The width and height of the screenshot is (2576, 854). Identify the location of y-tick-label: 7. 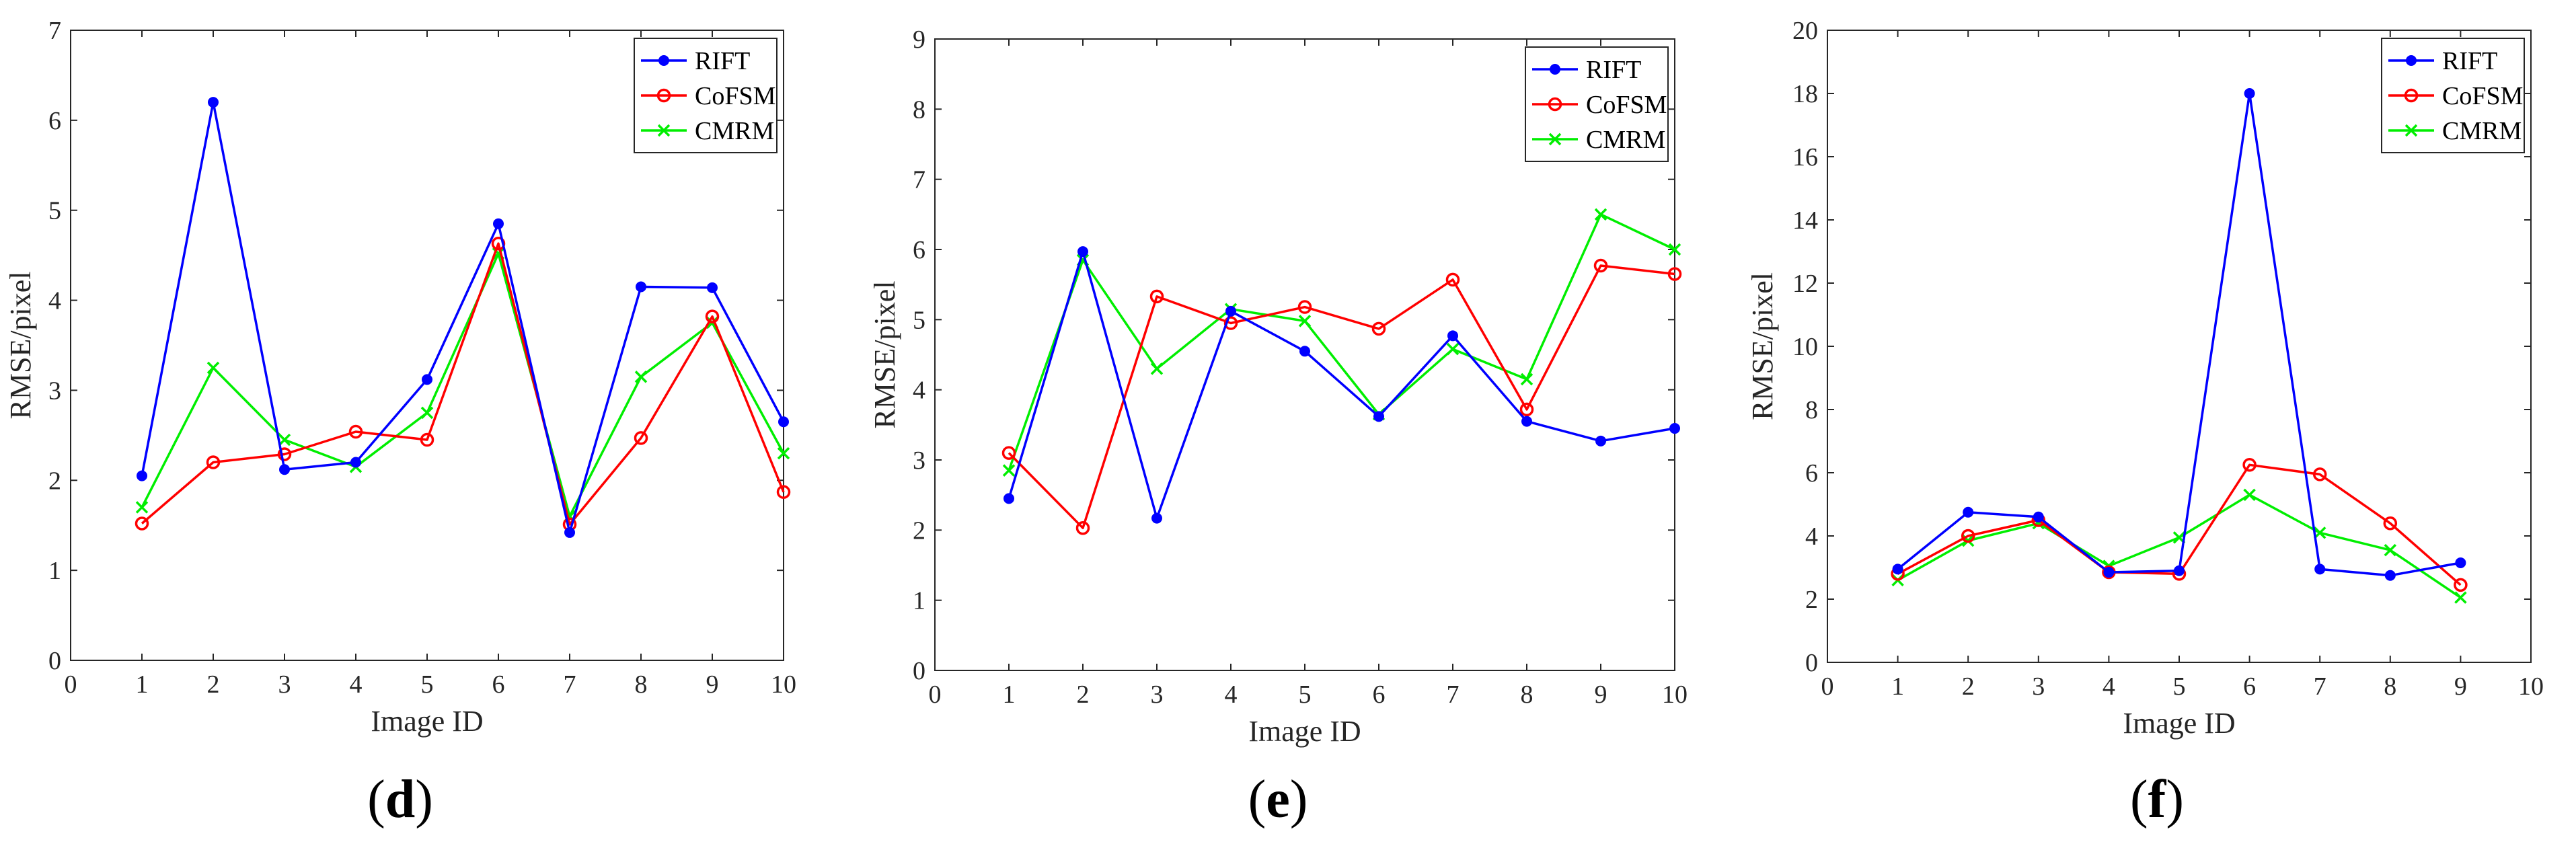
(919, 180).